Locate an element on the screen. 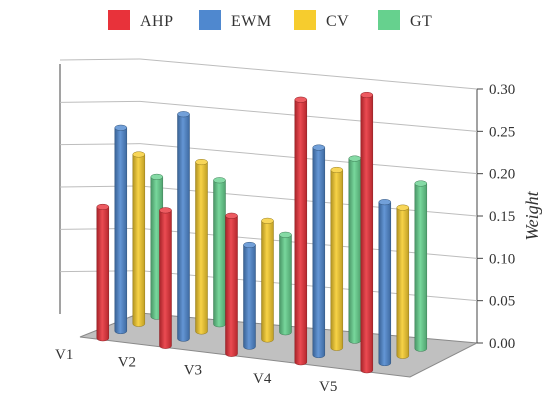 This screenshot has height=403, width=550. bar-v4-cv is located at coordinates (337, 258).